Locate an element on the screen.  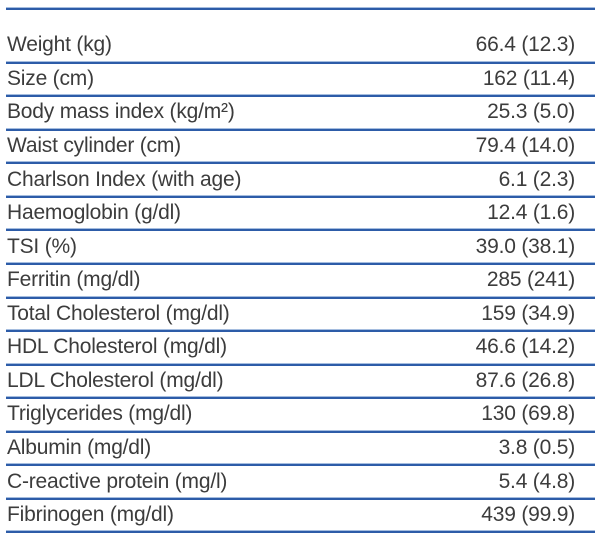
row-value: 46.6 (14.2) is located at coordinates (525, 347).